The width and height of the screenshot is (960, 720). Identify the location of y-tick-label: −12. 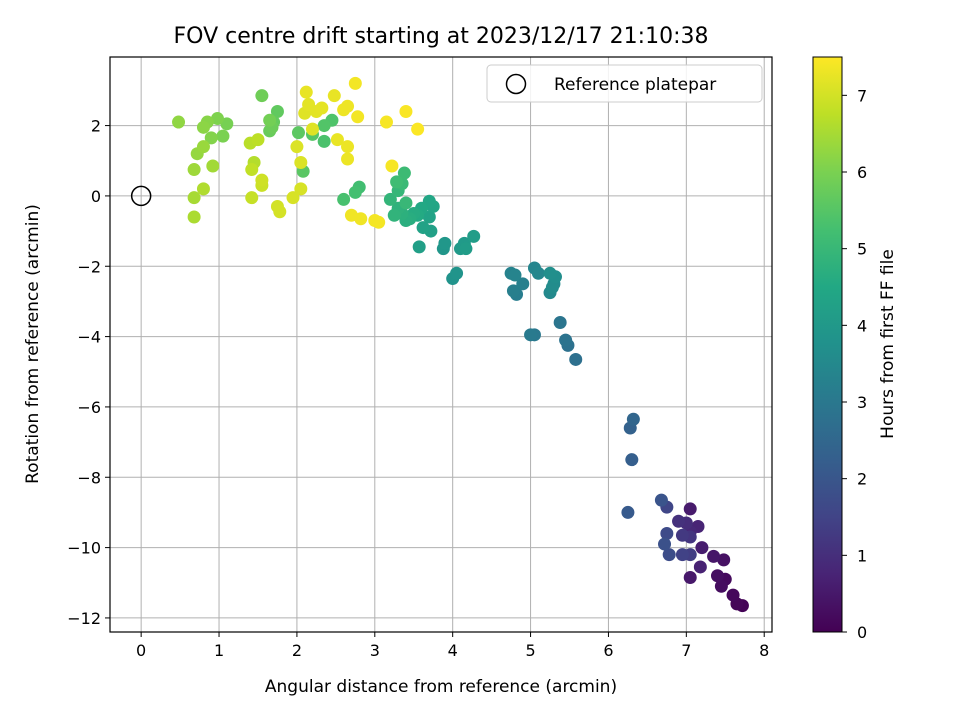
(84, 618).